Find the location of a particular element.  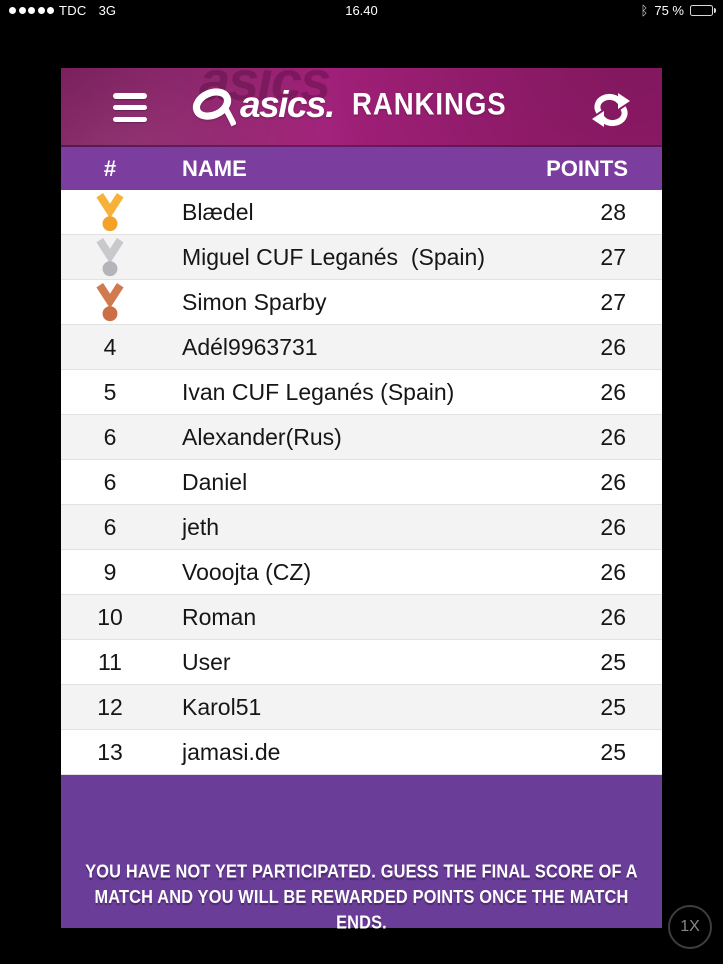

name-column-header: NAME is located at coordinates (214, 168).